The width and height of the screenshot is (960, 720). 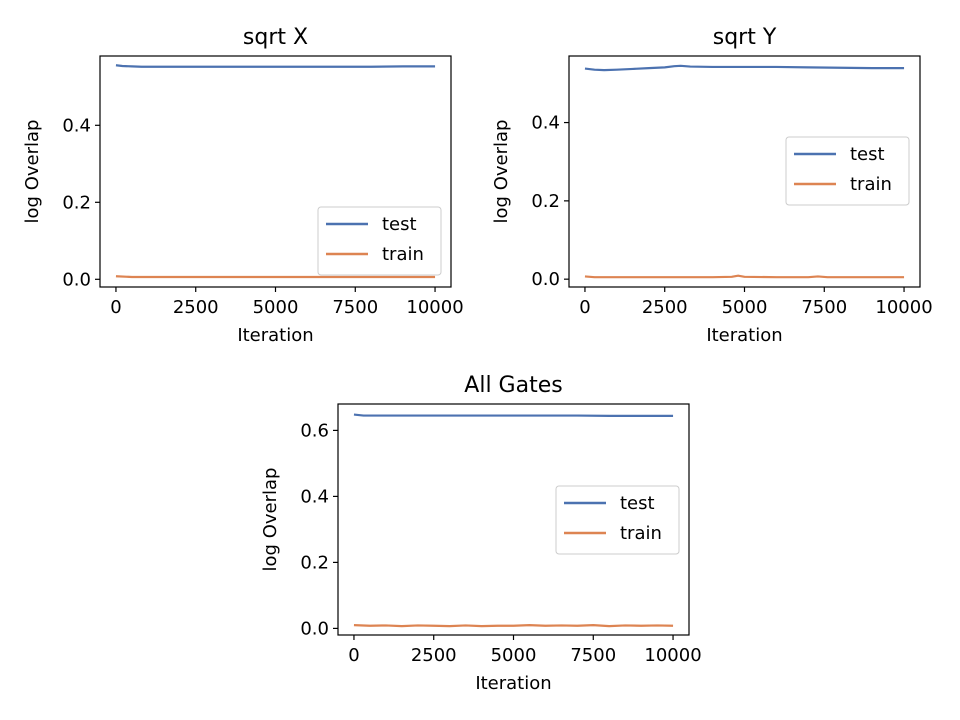 What do you see at coordinates (513, 385) in the screenshot?
I see `chart-title: All Gates` at bounding box center [513, 385].